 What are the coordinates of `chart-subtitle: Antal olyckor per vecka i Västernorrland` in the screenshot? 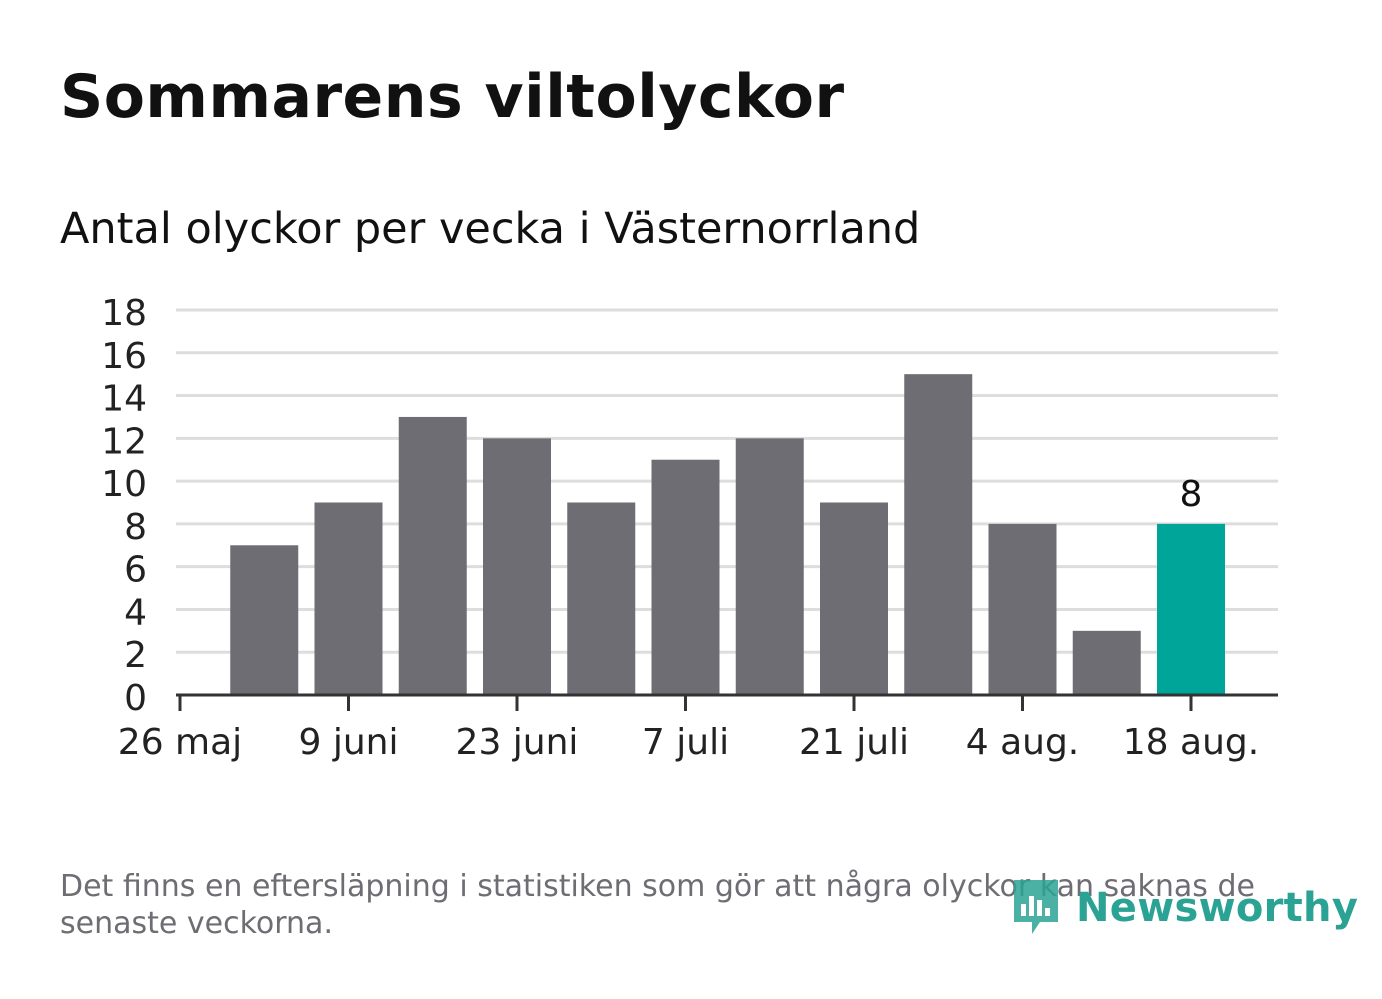 It's located at (490, 229).